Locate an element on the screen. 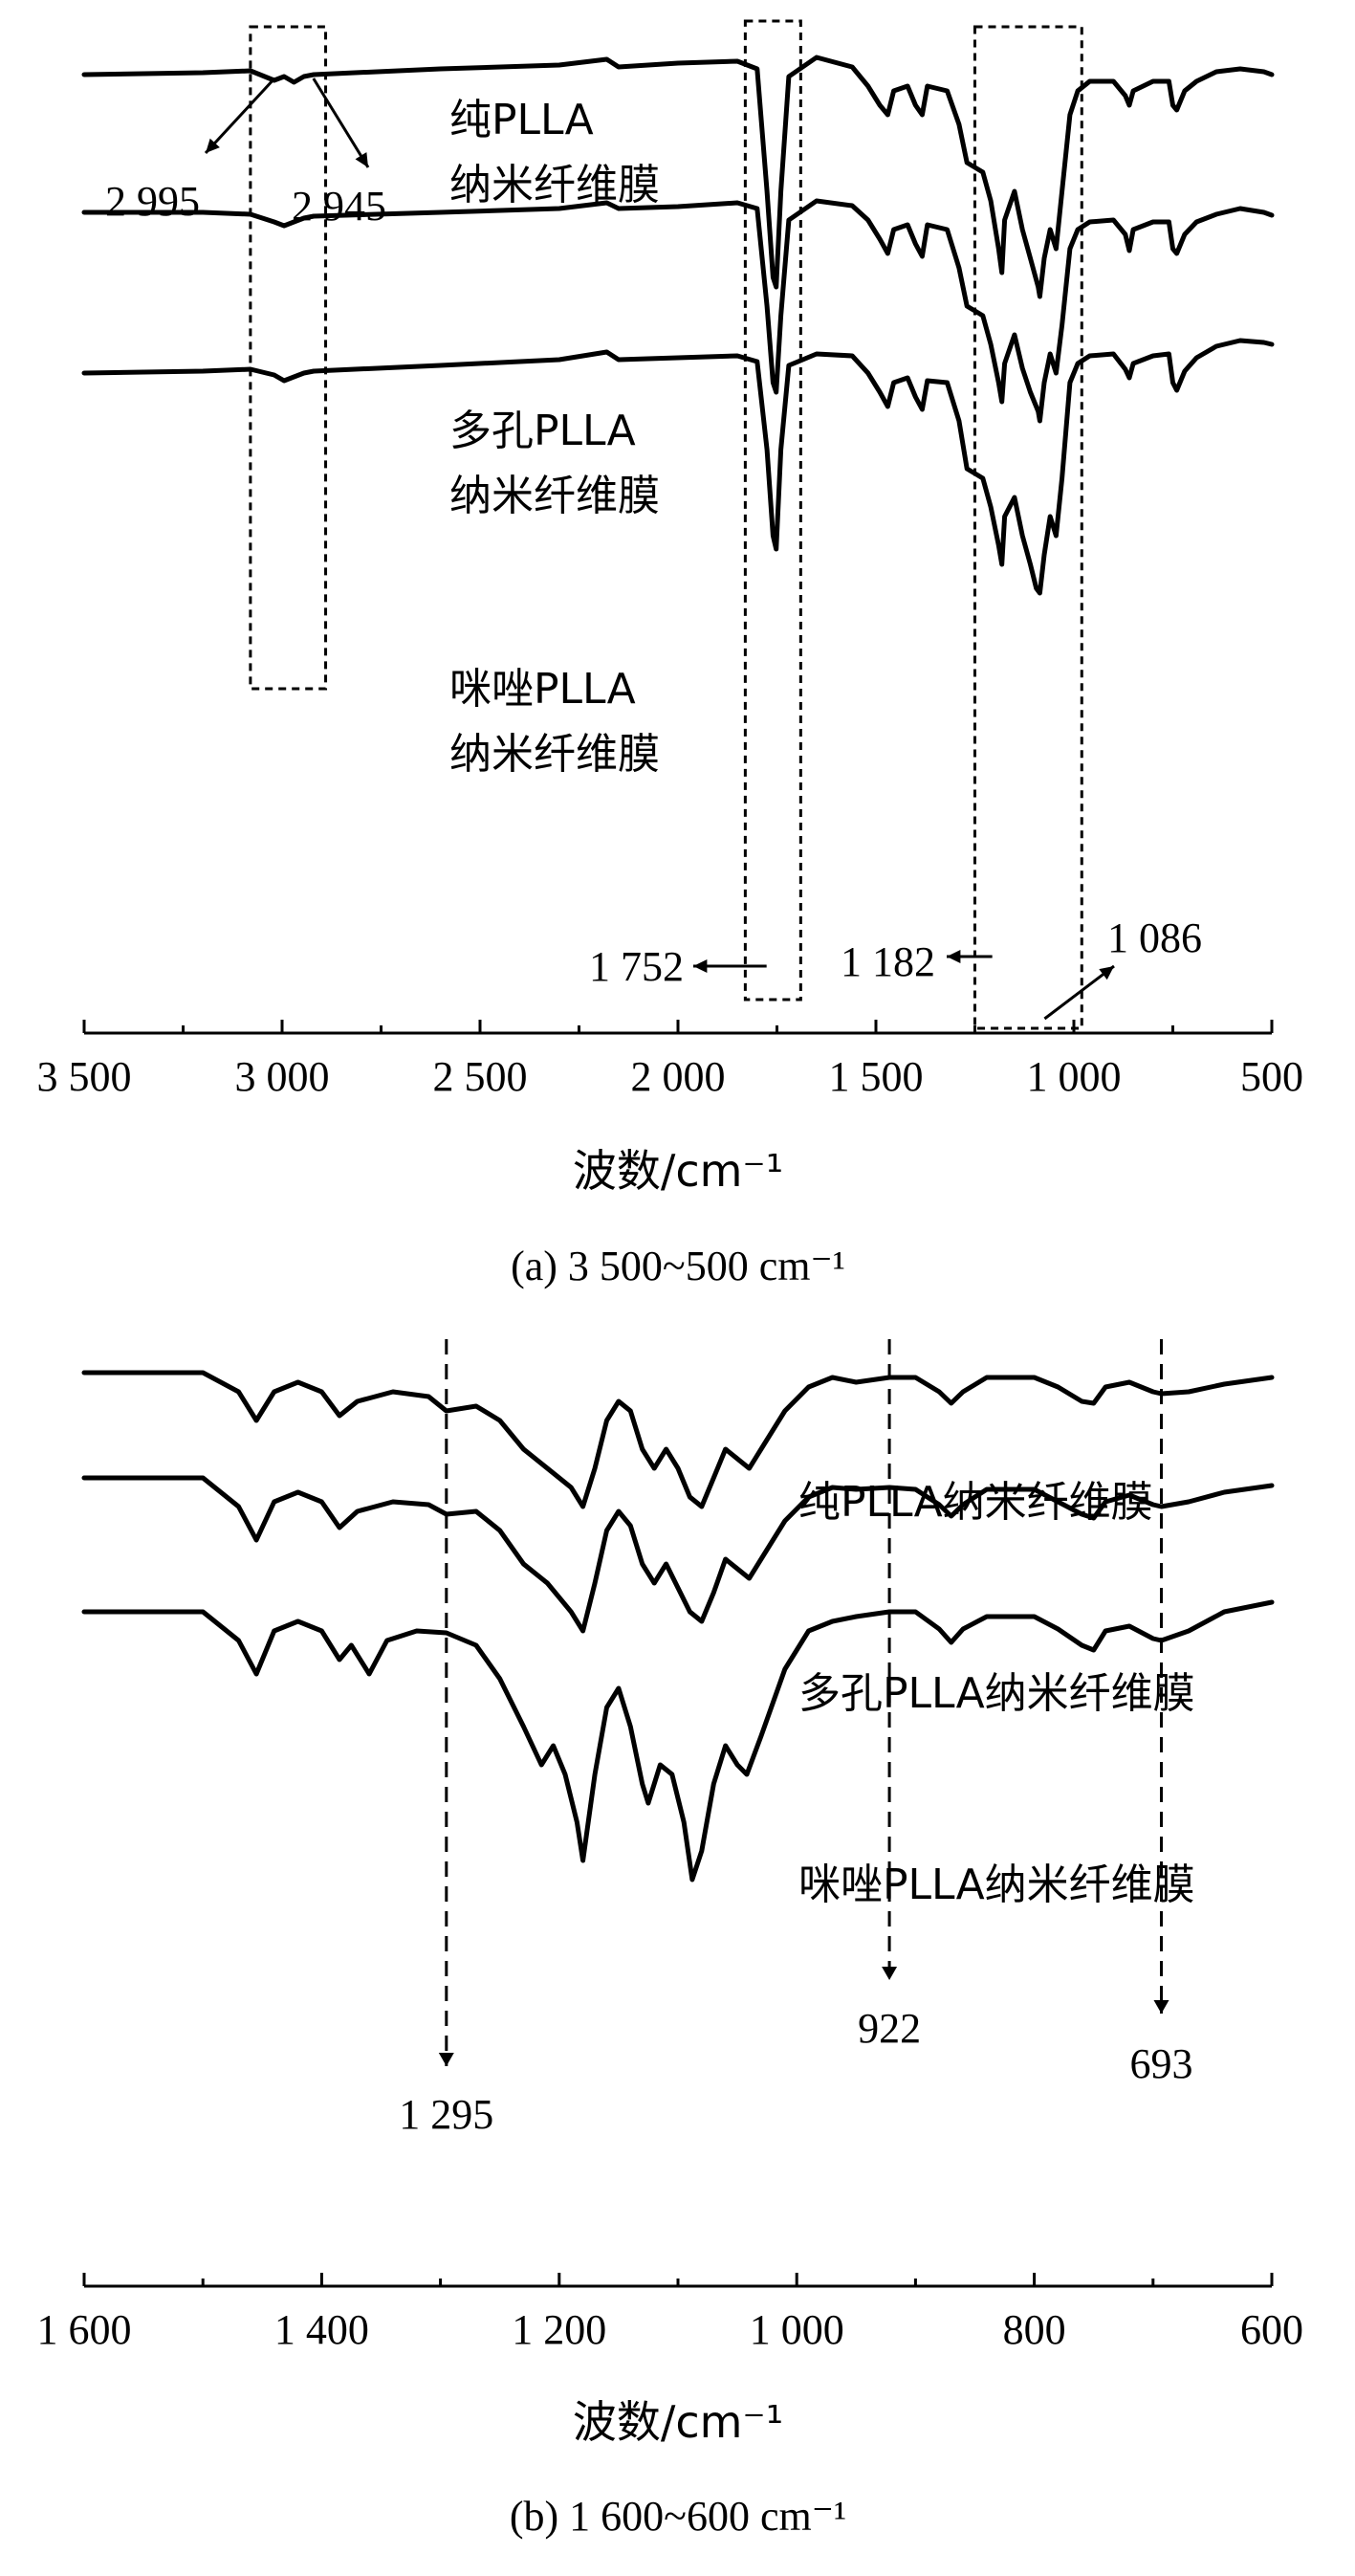 This screenshot has width=1355, height=2576. x-axis-title-a: 波数/cm⁻¹ is located at coordinates (678, 1171).